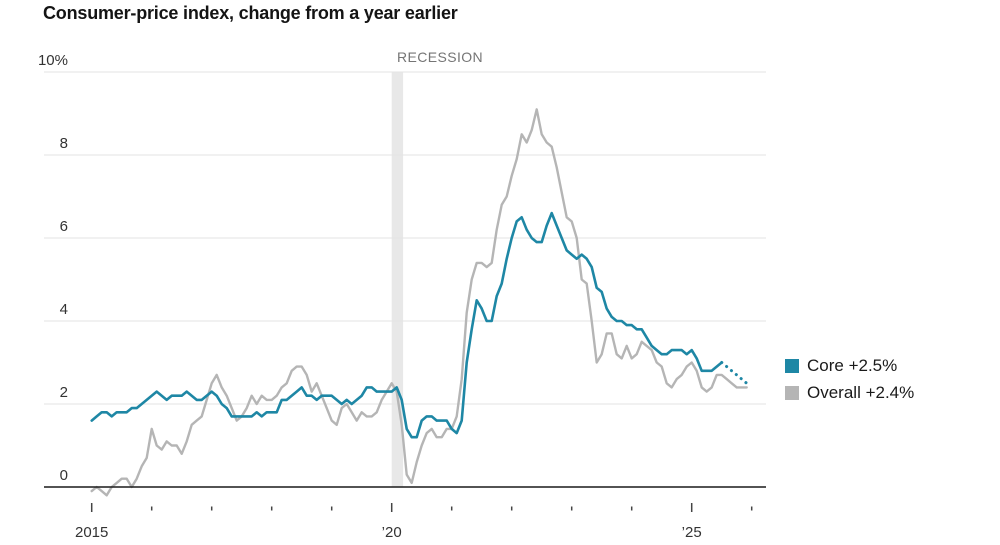 The width and height of the screenshot is (1000, 545). Describe the element at coordinates (64, 226) in the screenshot. I see `y-axis-label-6: 6` at that location.